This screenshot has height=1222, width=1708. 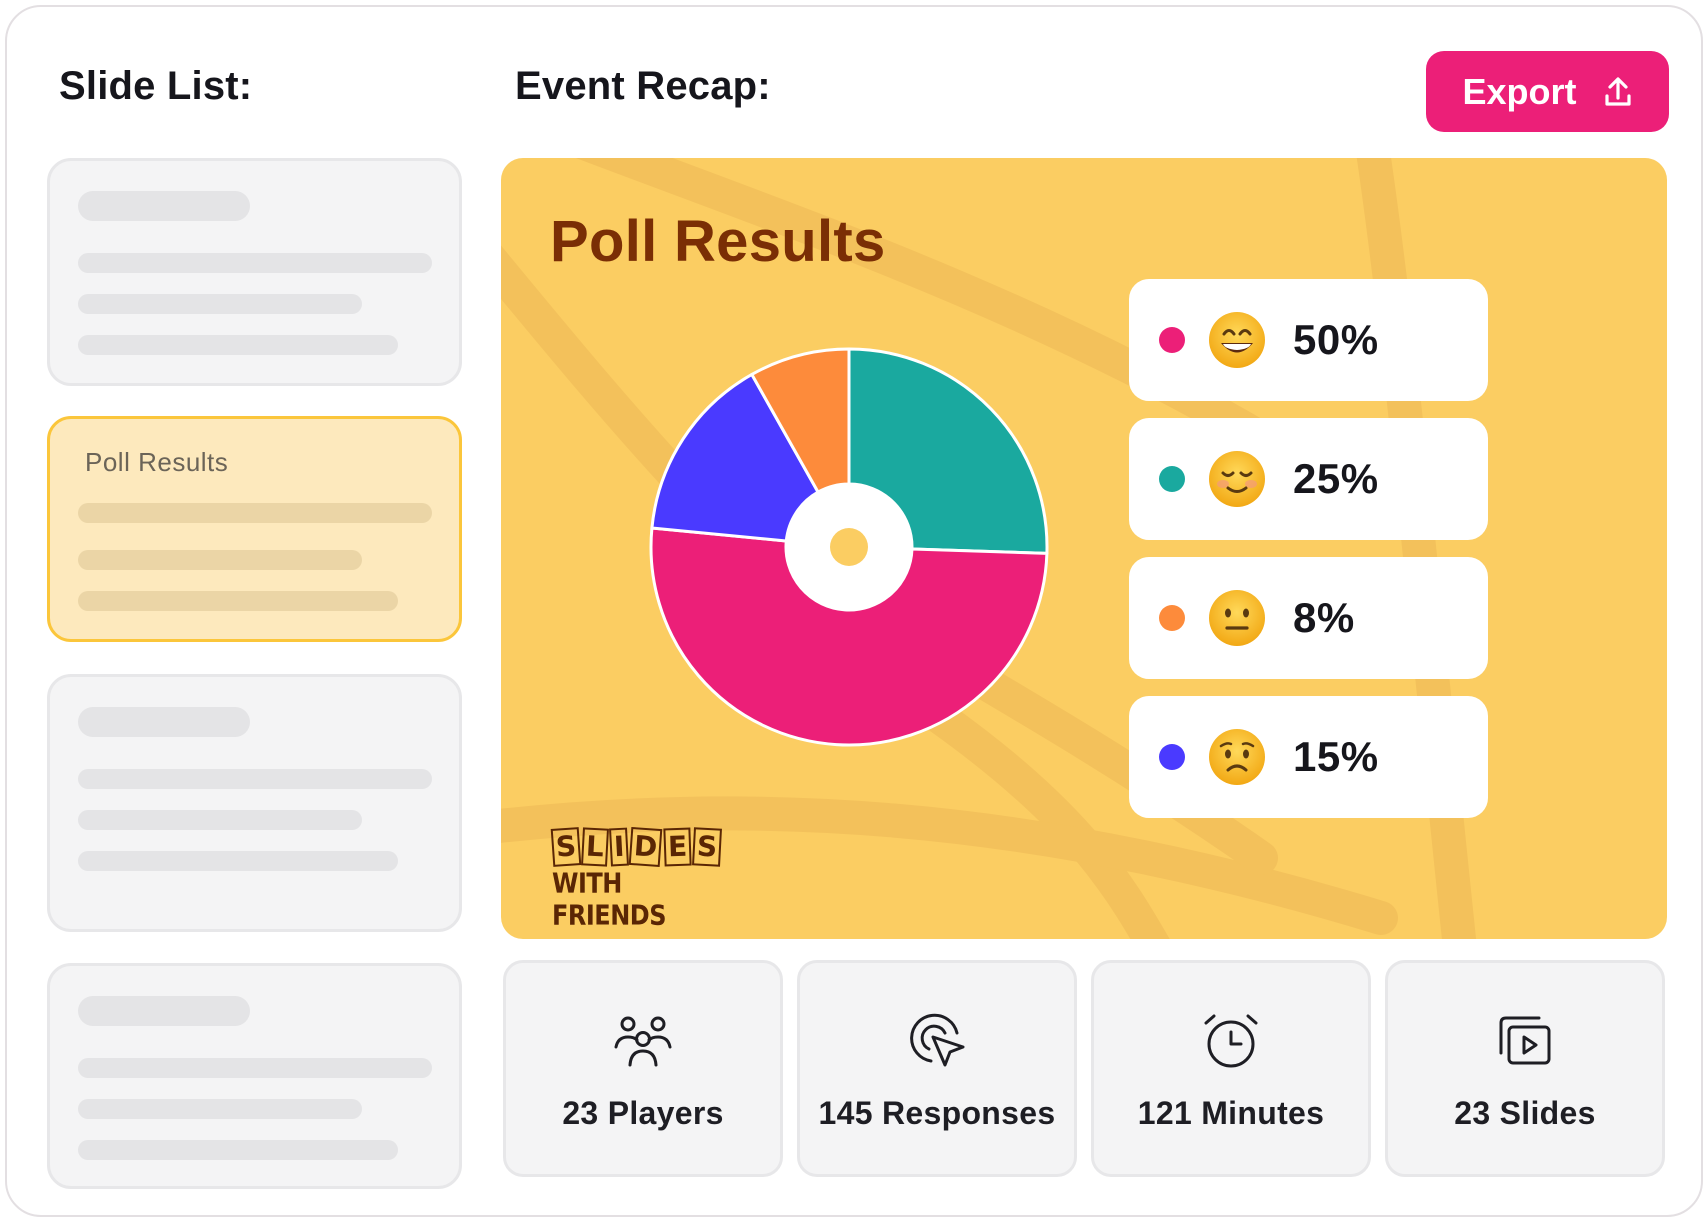 I want to click on export-button: Export, so click(x=1547, y=91).